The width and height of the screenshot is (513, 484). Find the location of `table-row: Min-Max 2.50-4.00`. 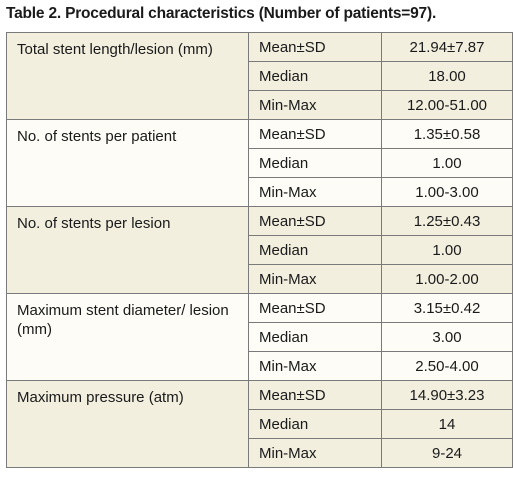

table-row: Min-Max 2.50-4.00 is located at coordinates (260, 366).